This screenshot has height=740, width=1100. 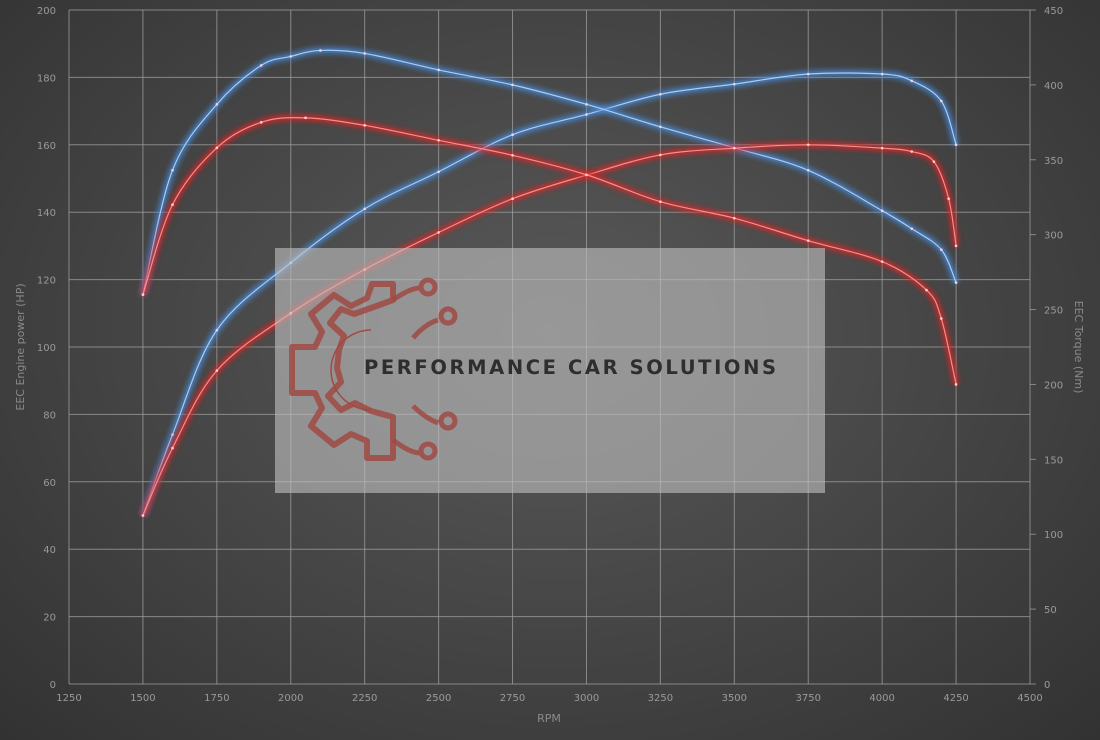 What do you see at coordinates (1053, 460) in the screenshot?
I see `y2-tick-label: 150` at bounding box center [1053, 460].